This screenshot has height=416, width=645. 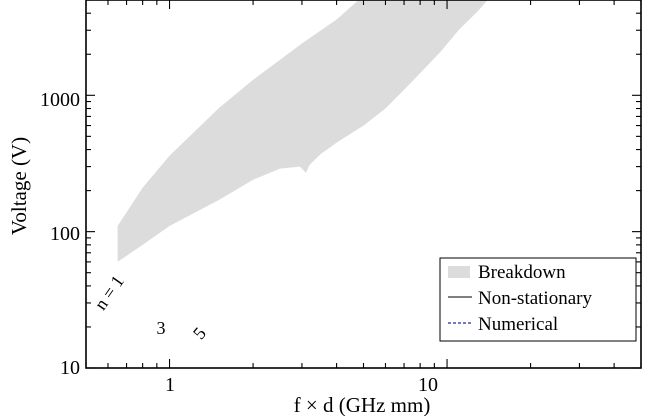 I want to click on mode-label-n1: n = 1, so click(x=109, y=293).